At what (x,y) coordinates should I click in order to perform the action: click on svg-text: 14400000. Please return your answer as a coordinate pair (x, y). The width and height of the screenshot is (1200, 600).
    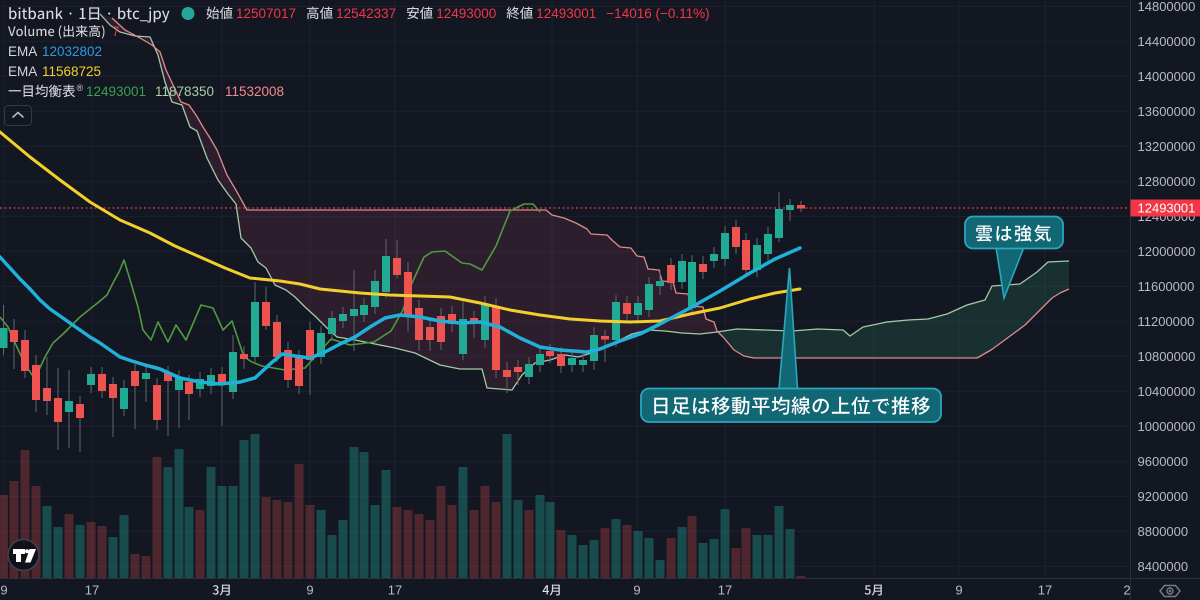
    Looking at the image, I should click on (1167, 41).